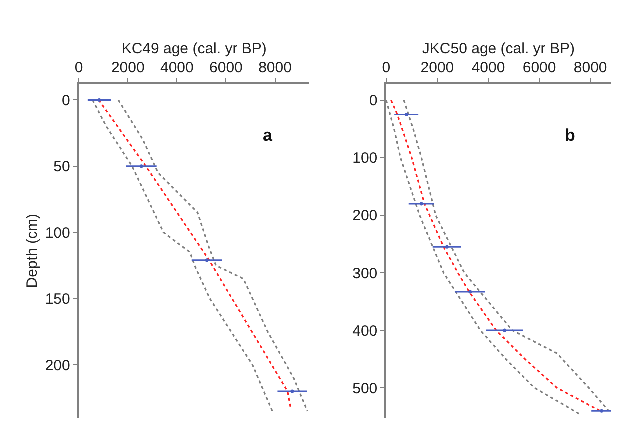 This screenshot has height=426, width=621. What do you see at coordinates (194, 49) in the screenshot?
I see `x-axis-title: KC49 age (cal. yr BP)` at bounding box center [194, 49].